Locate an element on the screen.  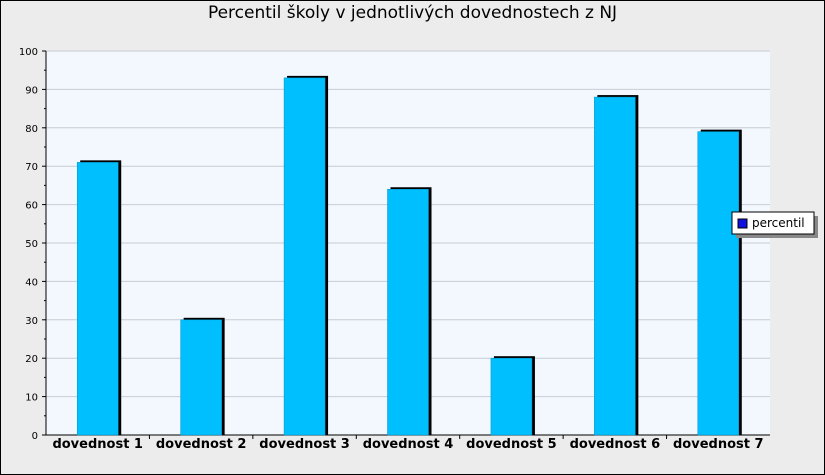
y-tick-label: 20 is located at coordinates (31, 359).